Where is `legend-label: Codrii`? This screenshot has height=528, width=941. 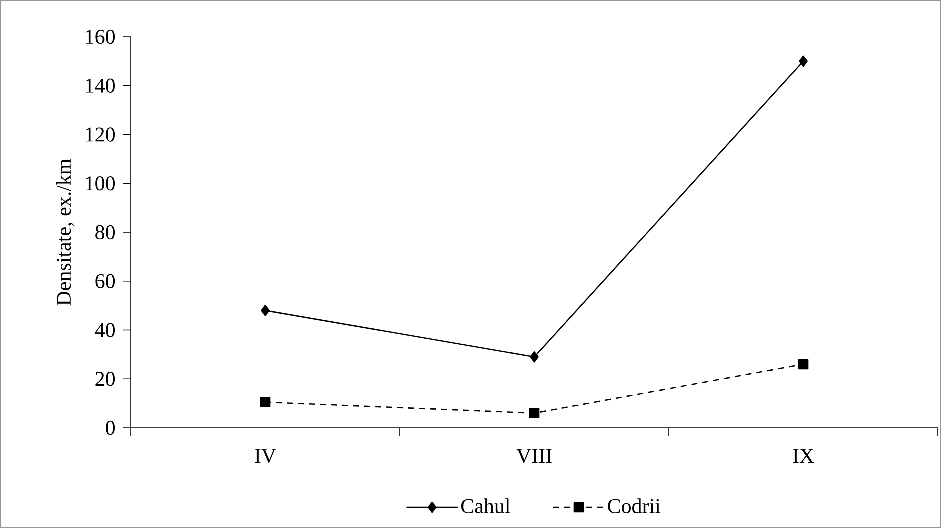 legend-label: Codrii is located at coordinates (634, 506).